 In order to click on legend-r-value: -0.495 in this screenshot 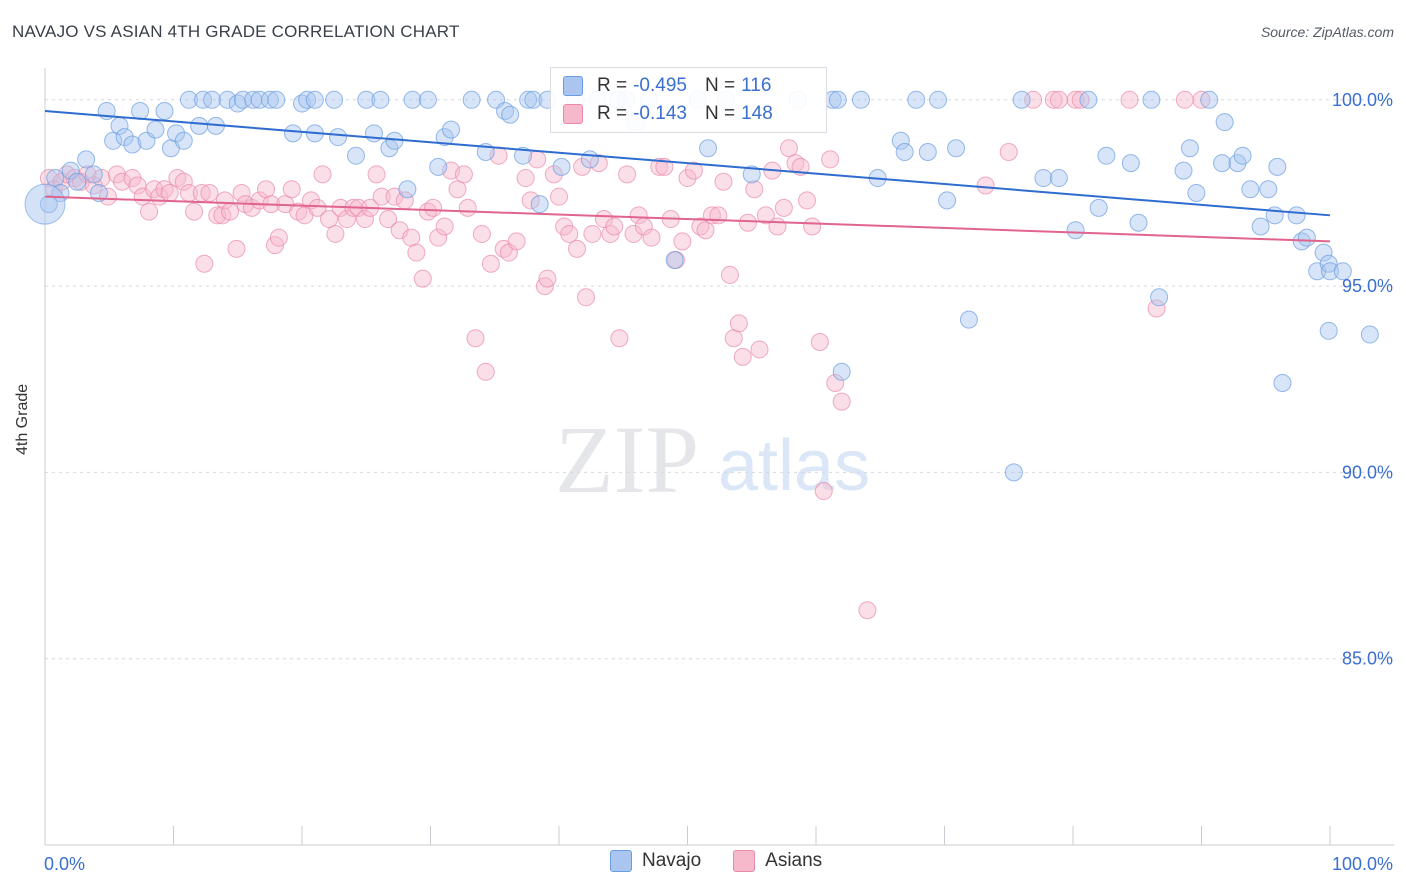, I will do `click(660, 85)`.